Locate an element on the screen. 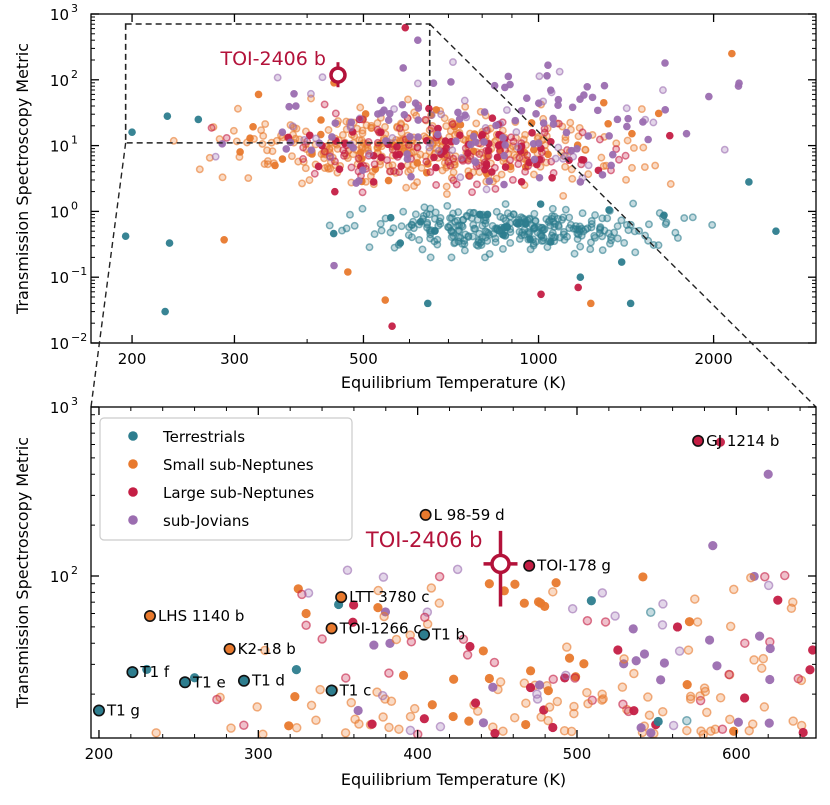  legend-label: Small sub-Neptunes is located at coordinates (238, 465).